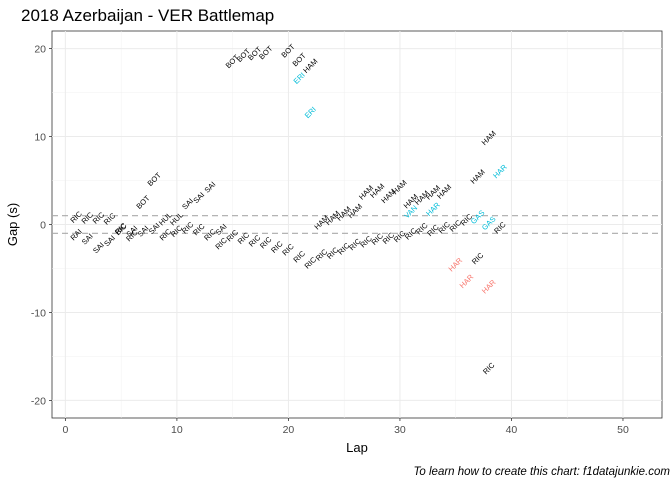 The height and width of the screenshot is (480, 672). I want to click on x-tick-label: 0, so click(65, 430).